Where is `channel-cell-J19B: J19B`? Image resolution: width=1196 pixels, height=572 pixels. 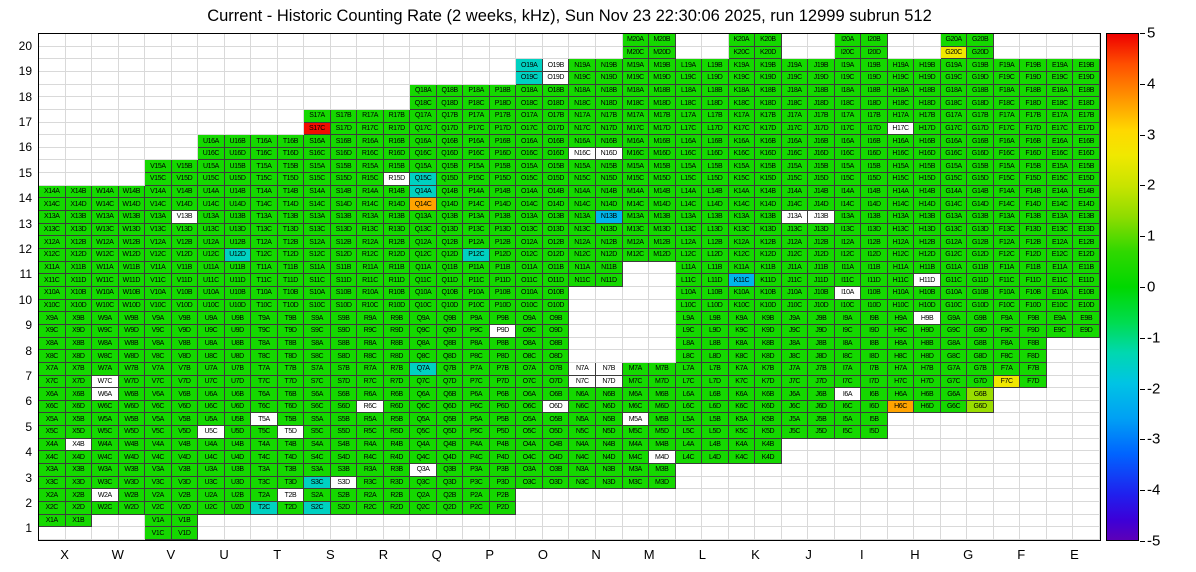 channel-cell-J19B: J19B is located at coordinates (821, 65).